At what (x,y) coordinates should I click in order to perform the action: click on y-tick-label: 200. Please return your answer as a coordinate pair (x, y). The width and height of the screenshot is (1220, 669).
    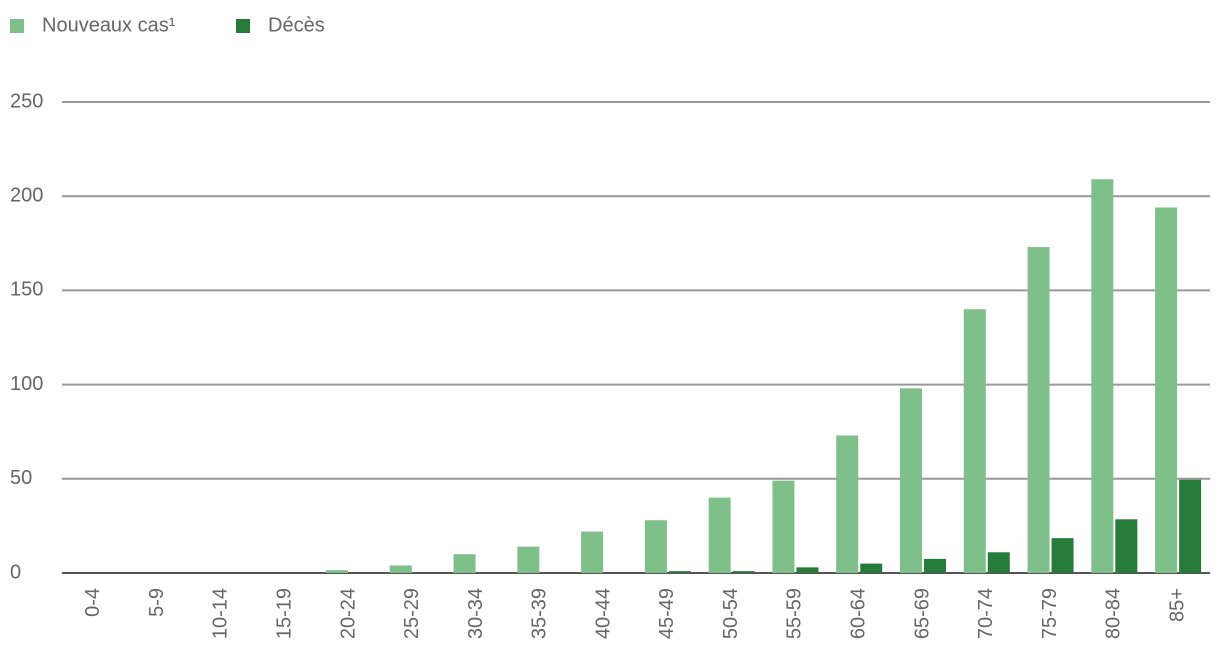
    Looking at the image, I should click on (26, 195).